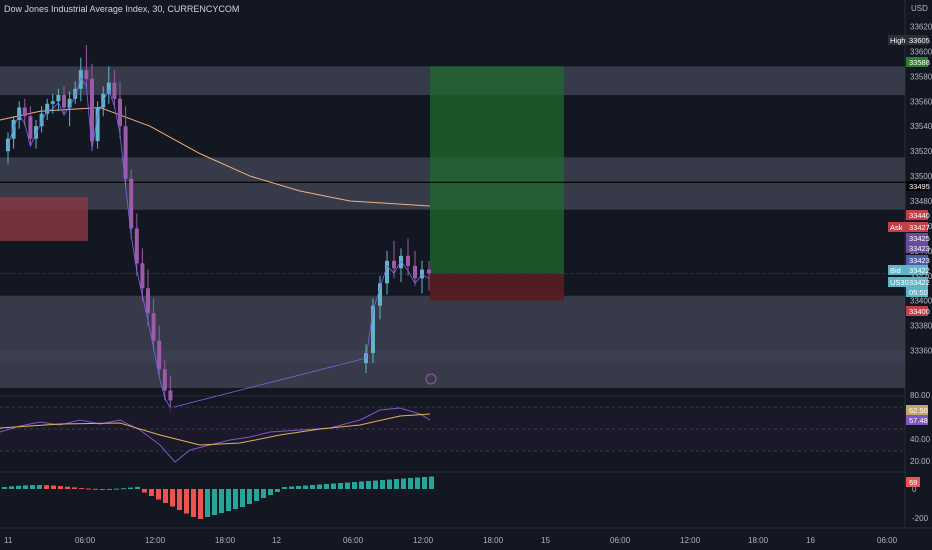 Image resolution: width=932 pixels, height=550 pixels. I want to click on position-stop-zone, so click(497, 287).